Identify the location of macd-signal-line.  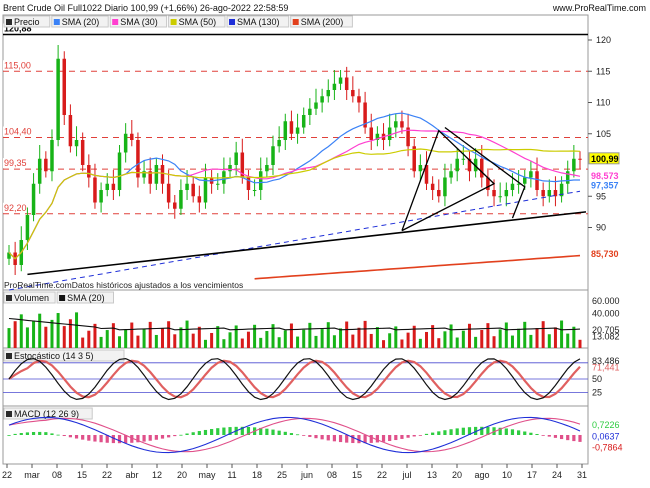
(294, 435).